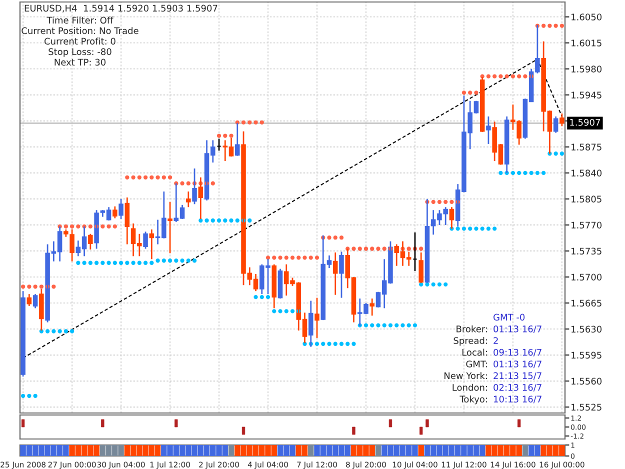 Image resolution: width=625 pixels, height=469 pixels. Describe the element at coordinates (585, 122) in the screenshot. I see `ref-line-label: 1.5907` at that location.